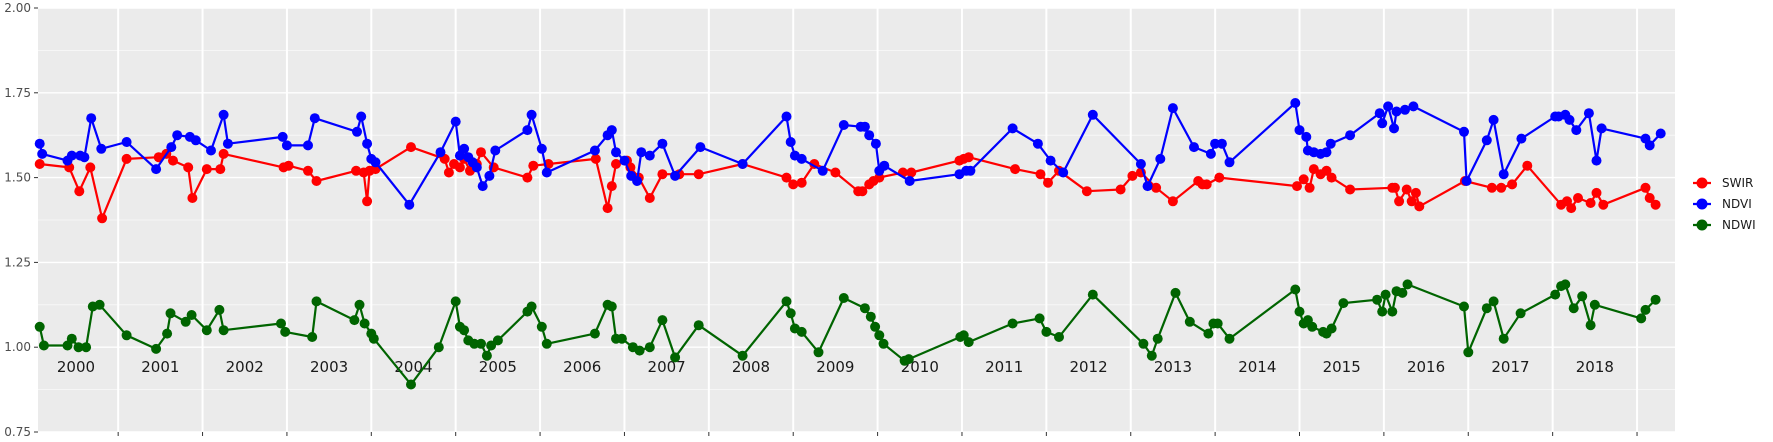 This screenshot has height=442, width=1773. I want to click on year-label: 2006, so click(582, 367).